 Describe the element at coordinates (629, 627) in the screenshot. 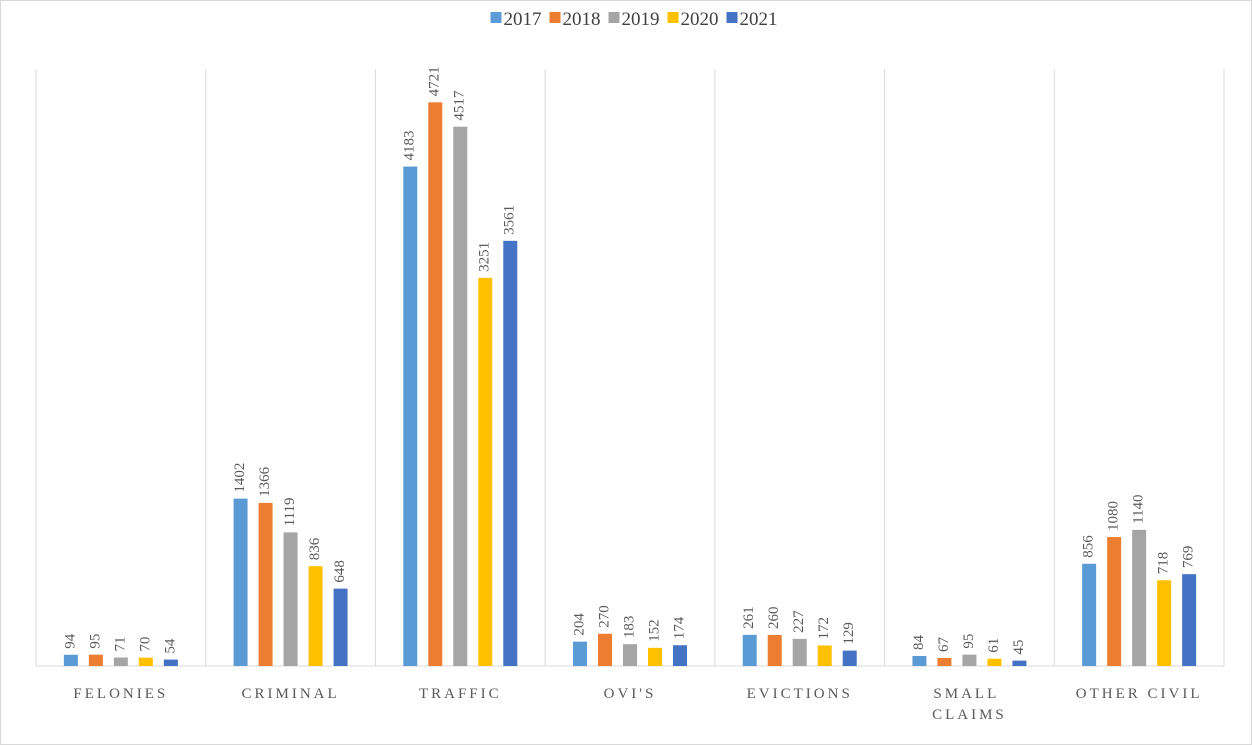

I see `data-label: 183` at that location.